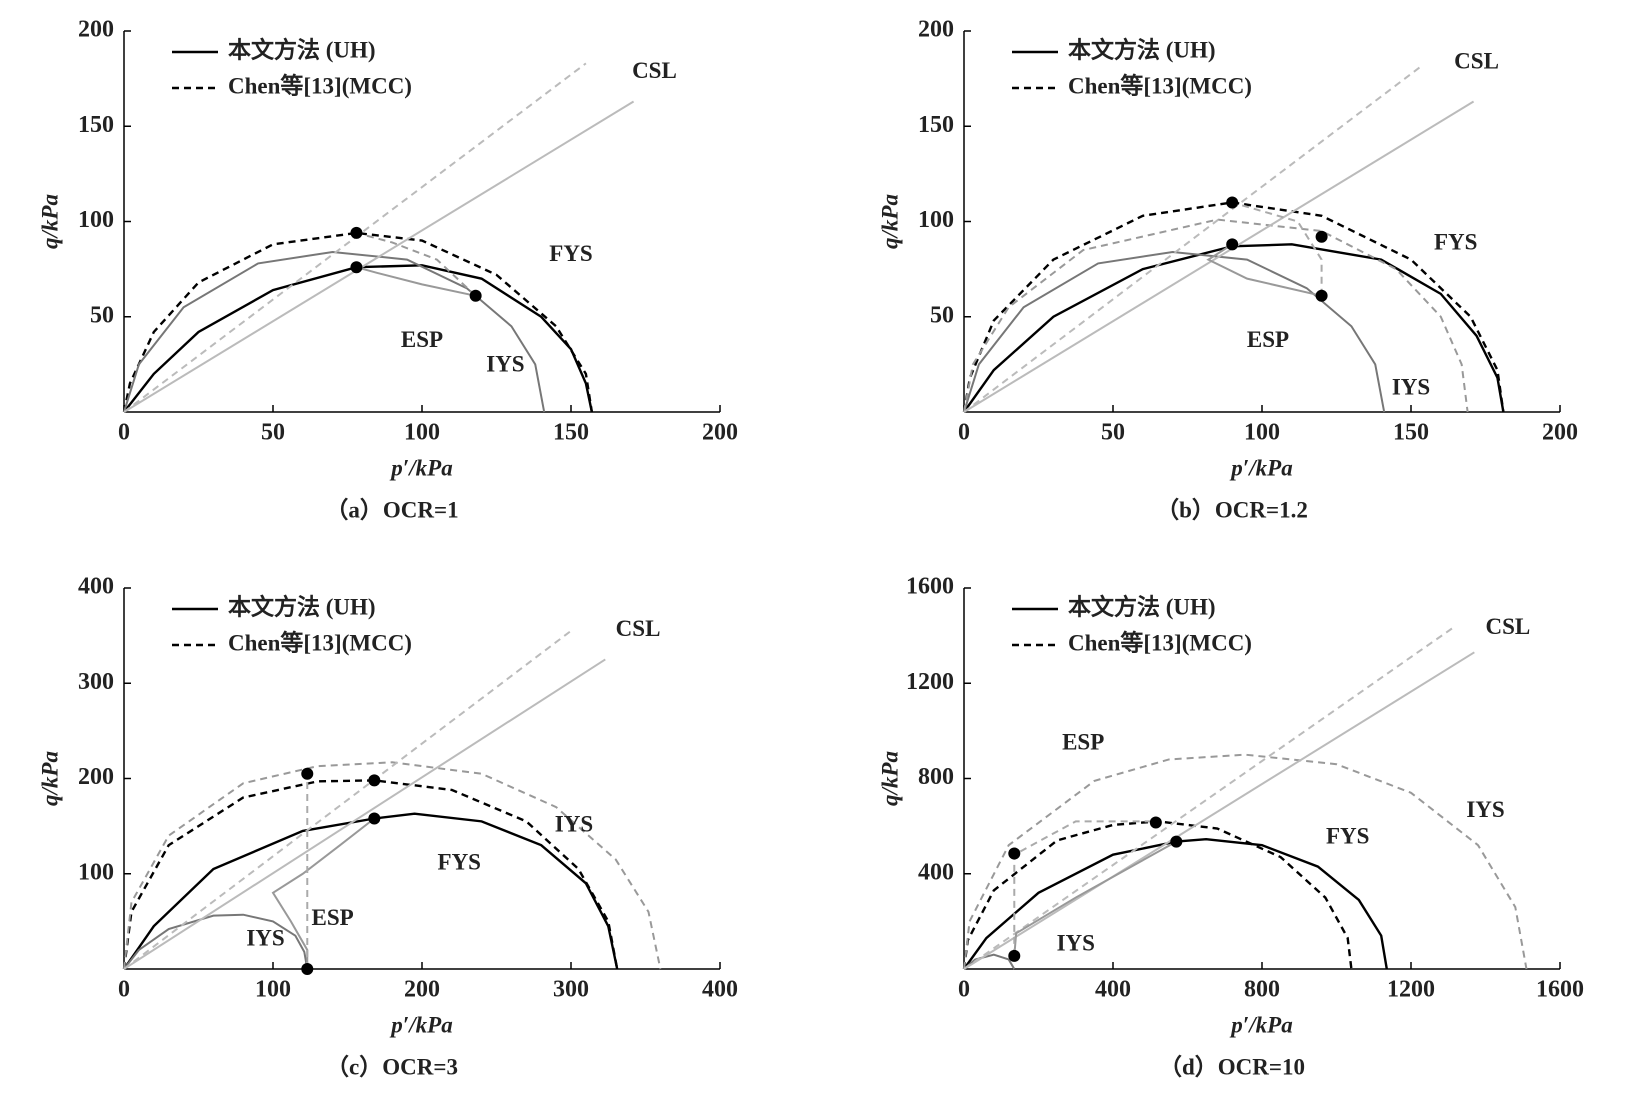 This screenshot has width=1647, height=1111. I want to click on x-tick-label: 800, so click(1262, 990).